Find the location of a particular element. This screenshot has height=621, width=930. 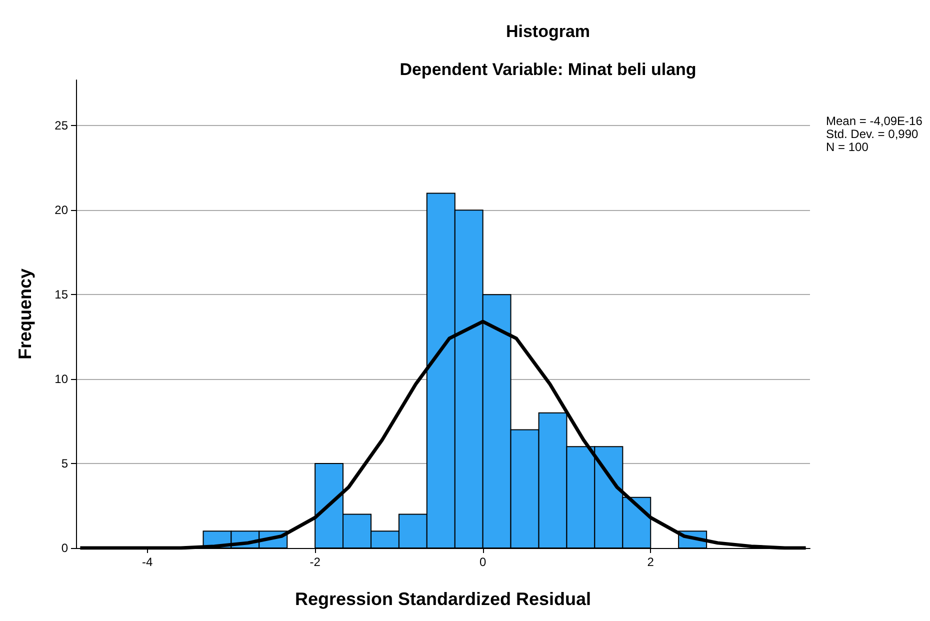

y-axis-title: Frequency is located at coordinates (25, 314).